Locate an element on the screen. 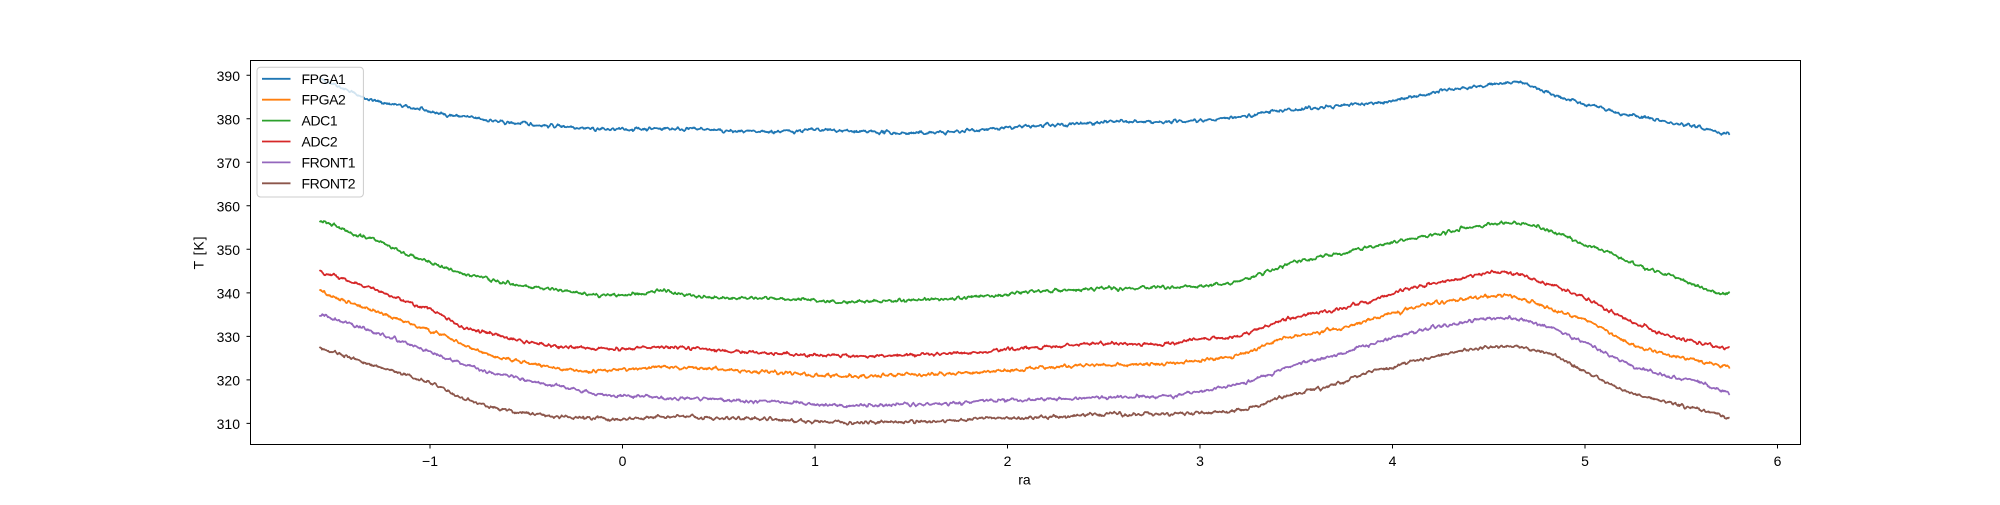  svg-text: 5 is located at coordinates (1585, 461).